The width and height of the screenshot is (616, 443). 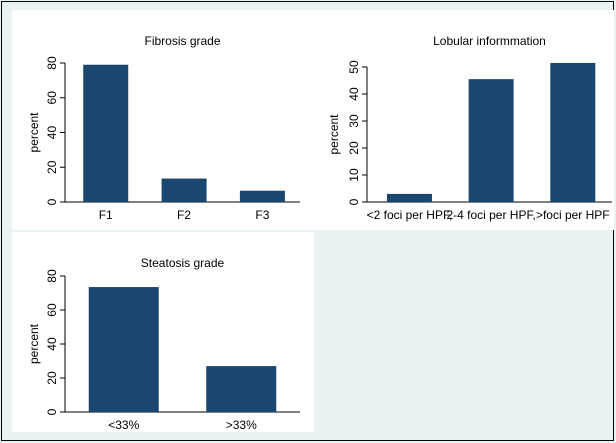 I want to click on chart-1-ytick-label-2: 40, so click(x=52, y=133).